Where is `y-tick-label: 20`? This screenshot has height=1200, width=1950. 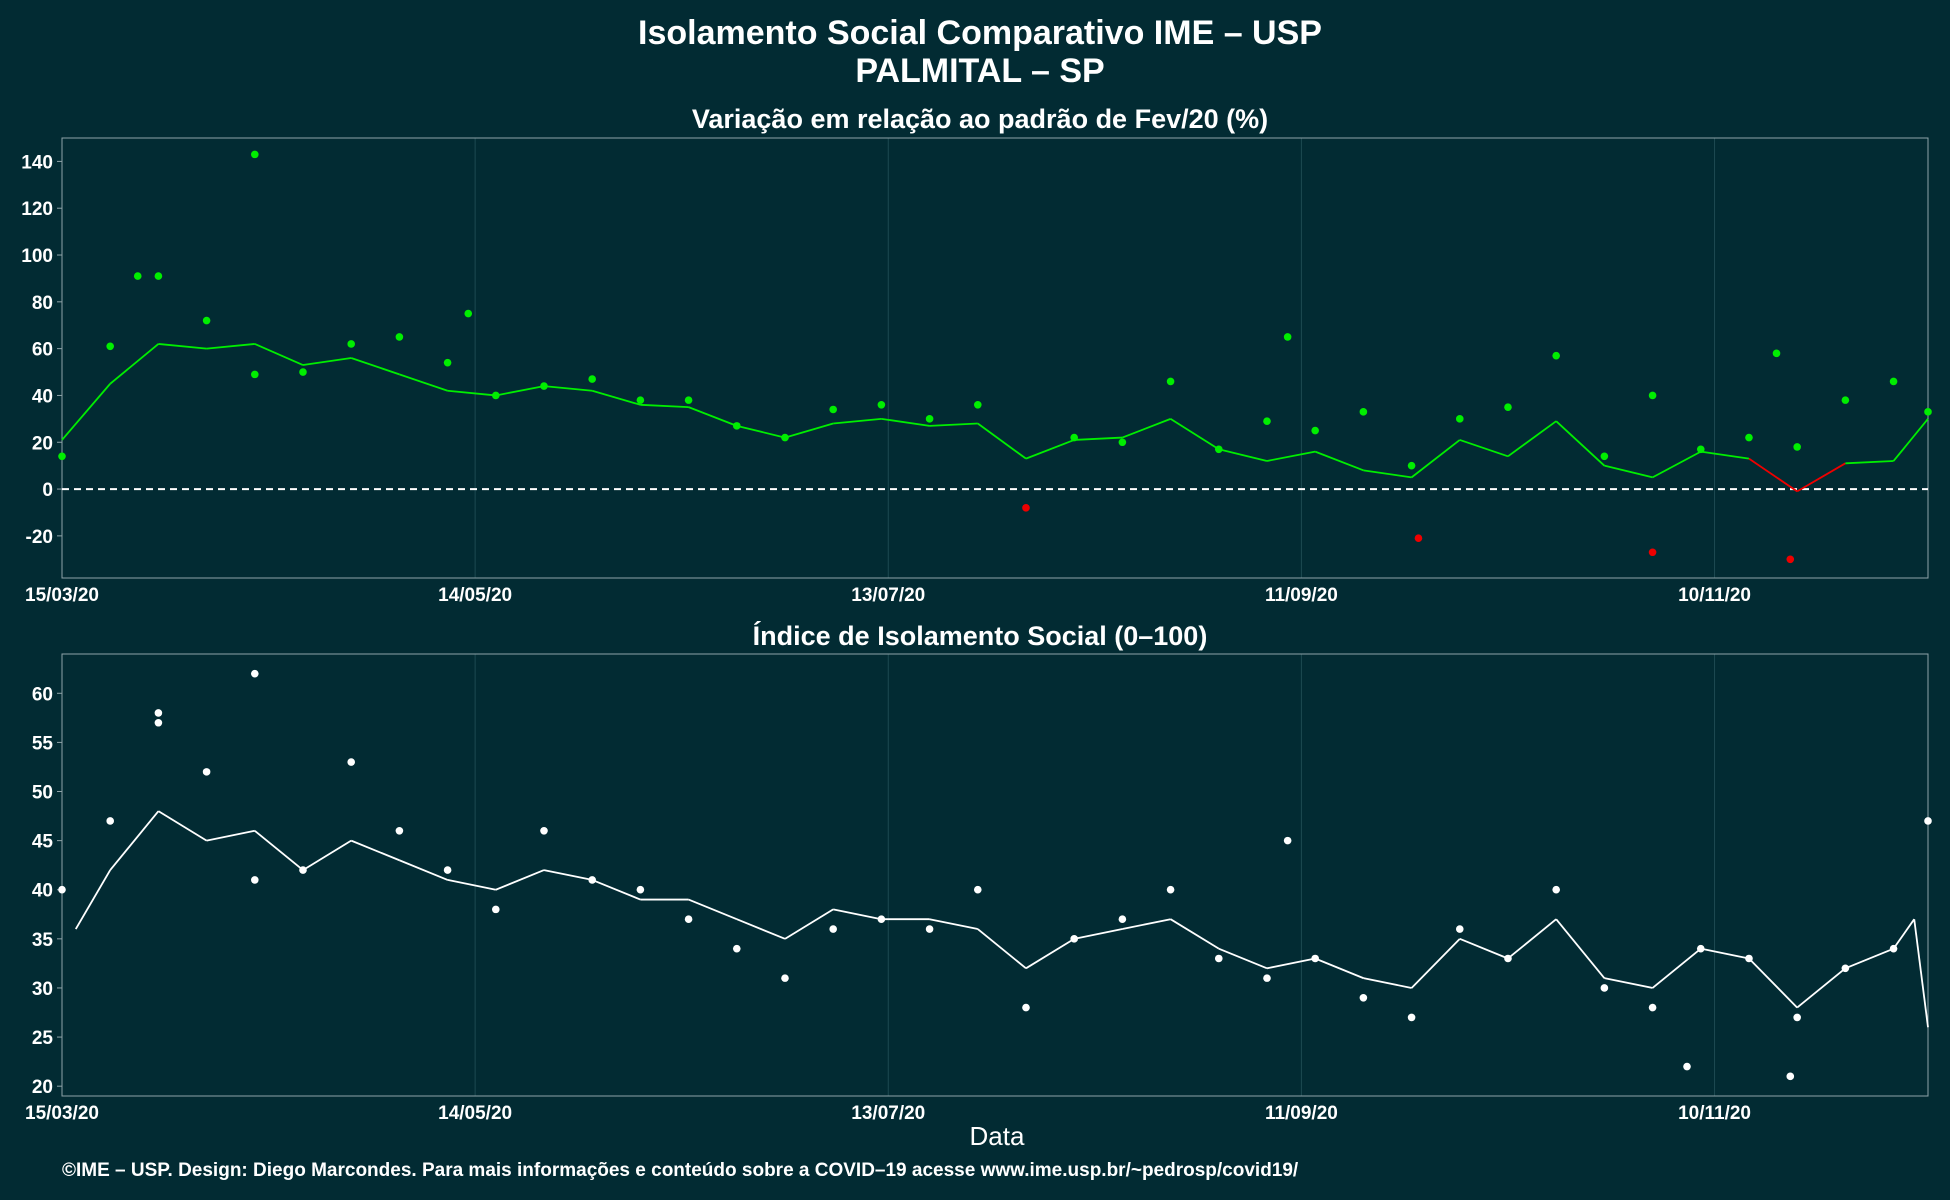 y-tick-label: 20 is located at coordinates (42, 443).